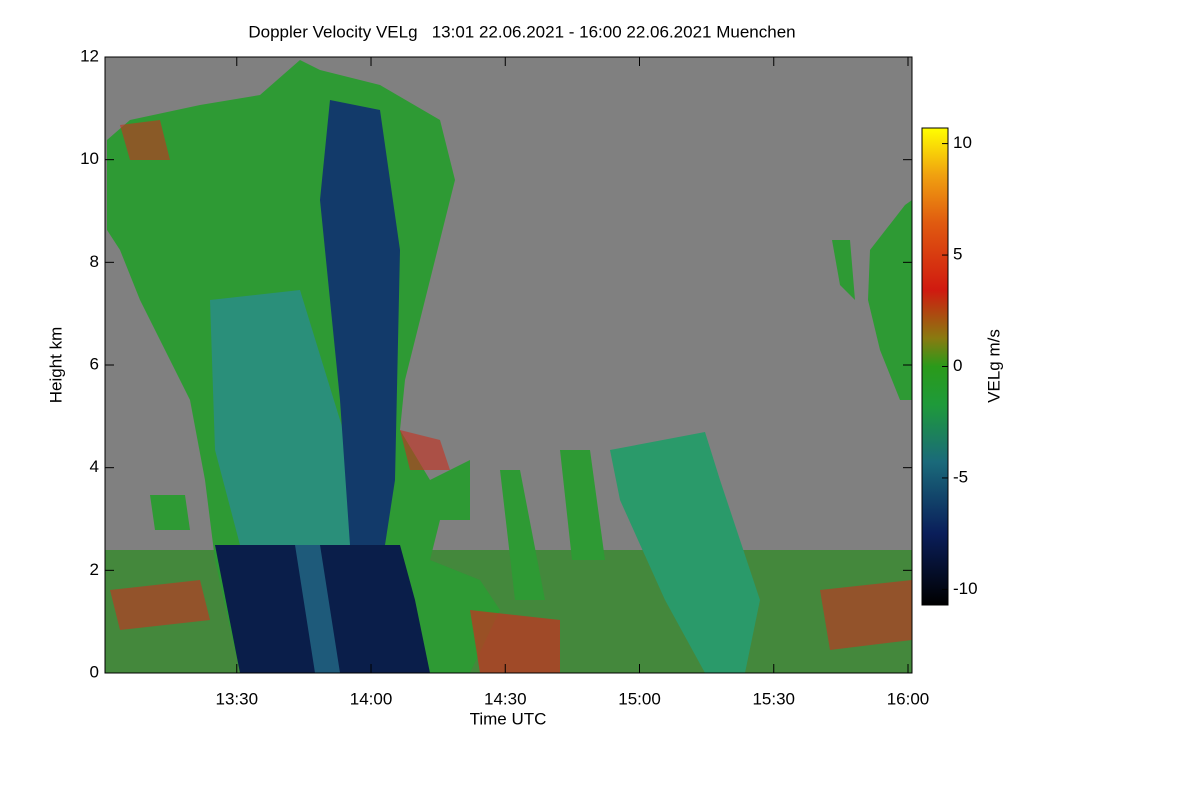 The image size is (1200, 800). What do you see at coordinates (962, 142) in the screenshot?
I see `colorbar-tick-label: 10` at bounding box center [962, 142].